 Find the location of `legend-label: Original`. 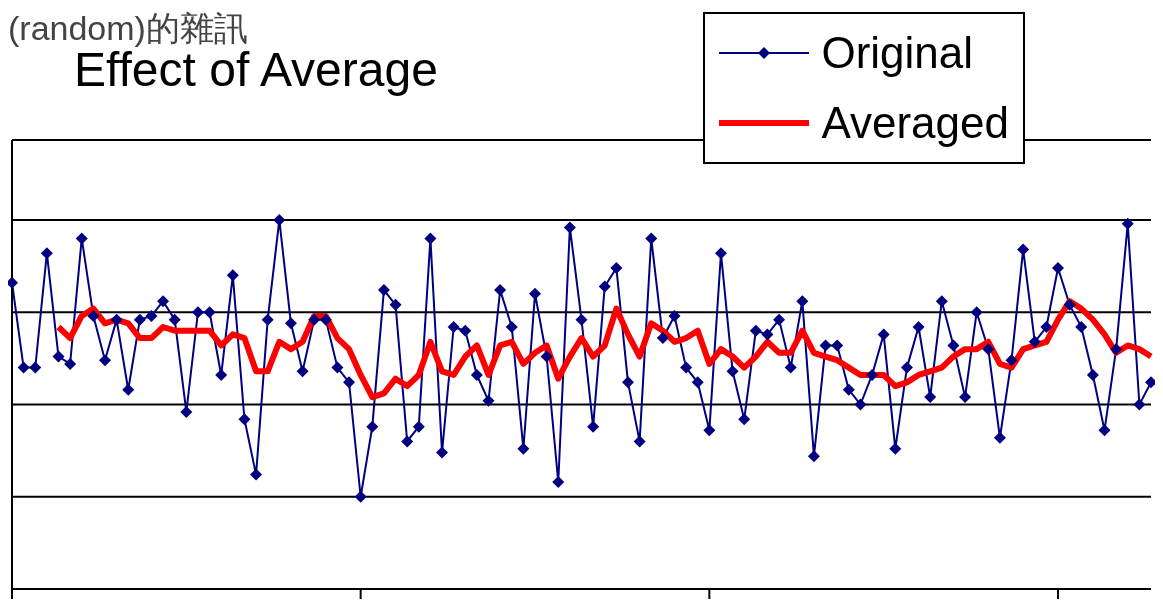

legend-label: Original is located at coordinates (897, 53).